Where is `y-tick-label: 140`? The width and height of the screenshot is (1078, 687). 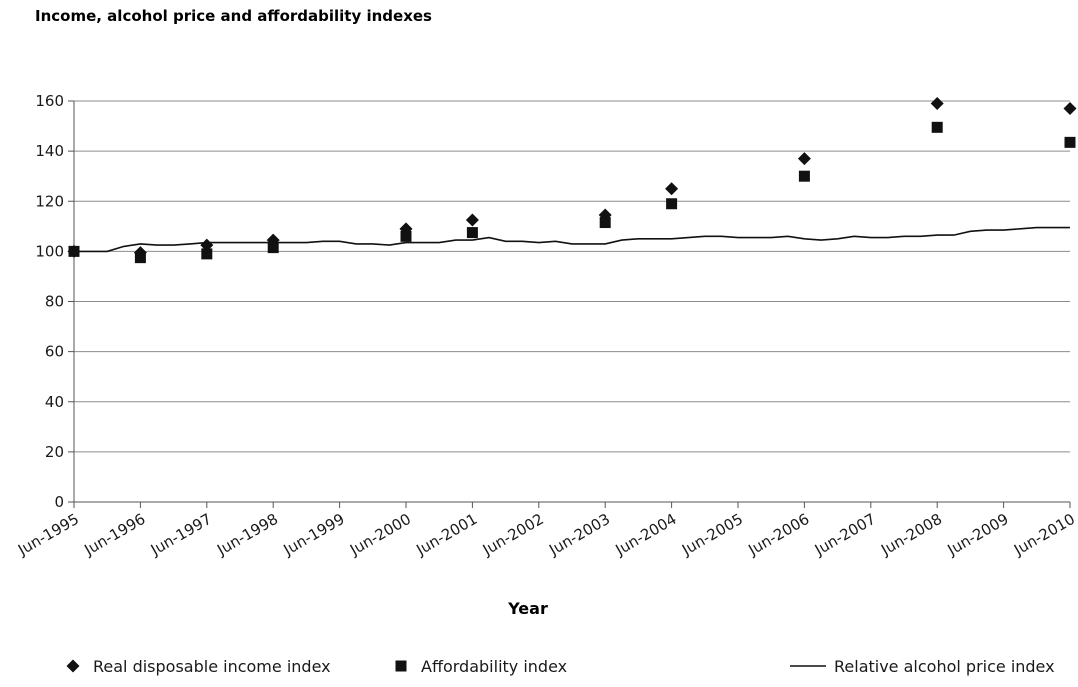 y-tick-label: 140 is located at coordinates (49, 151).